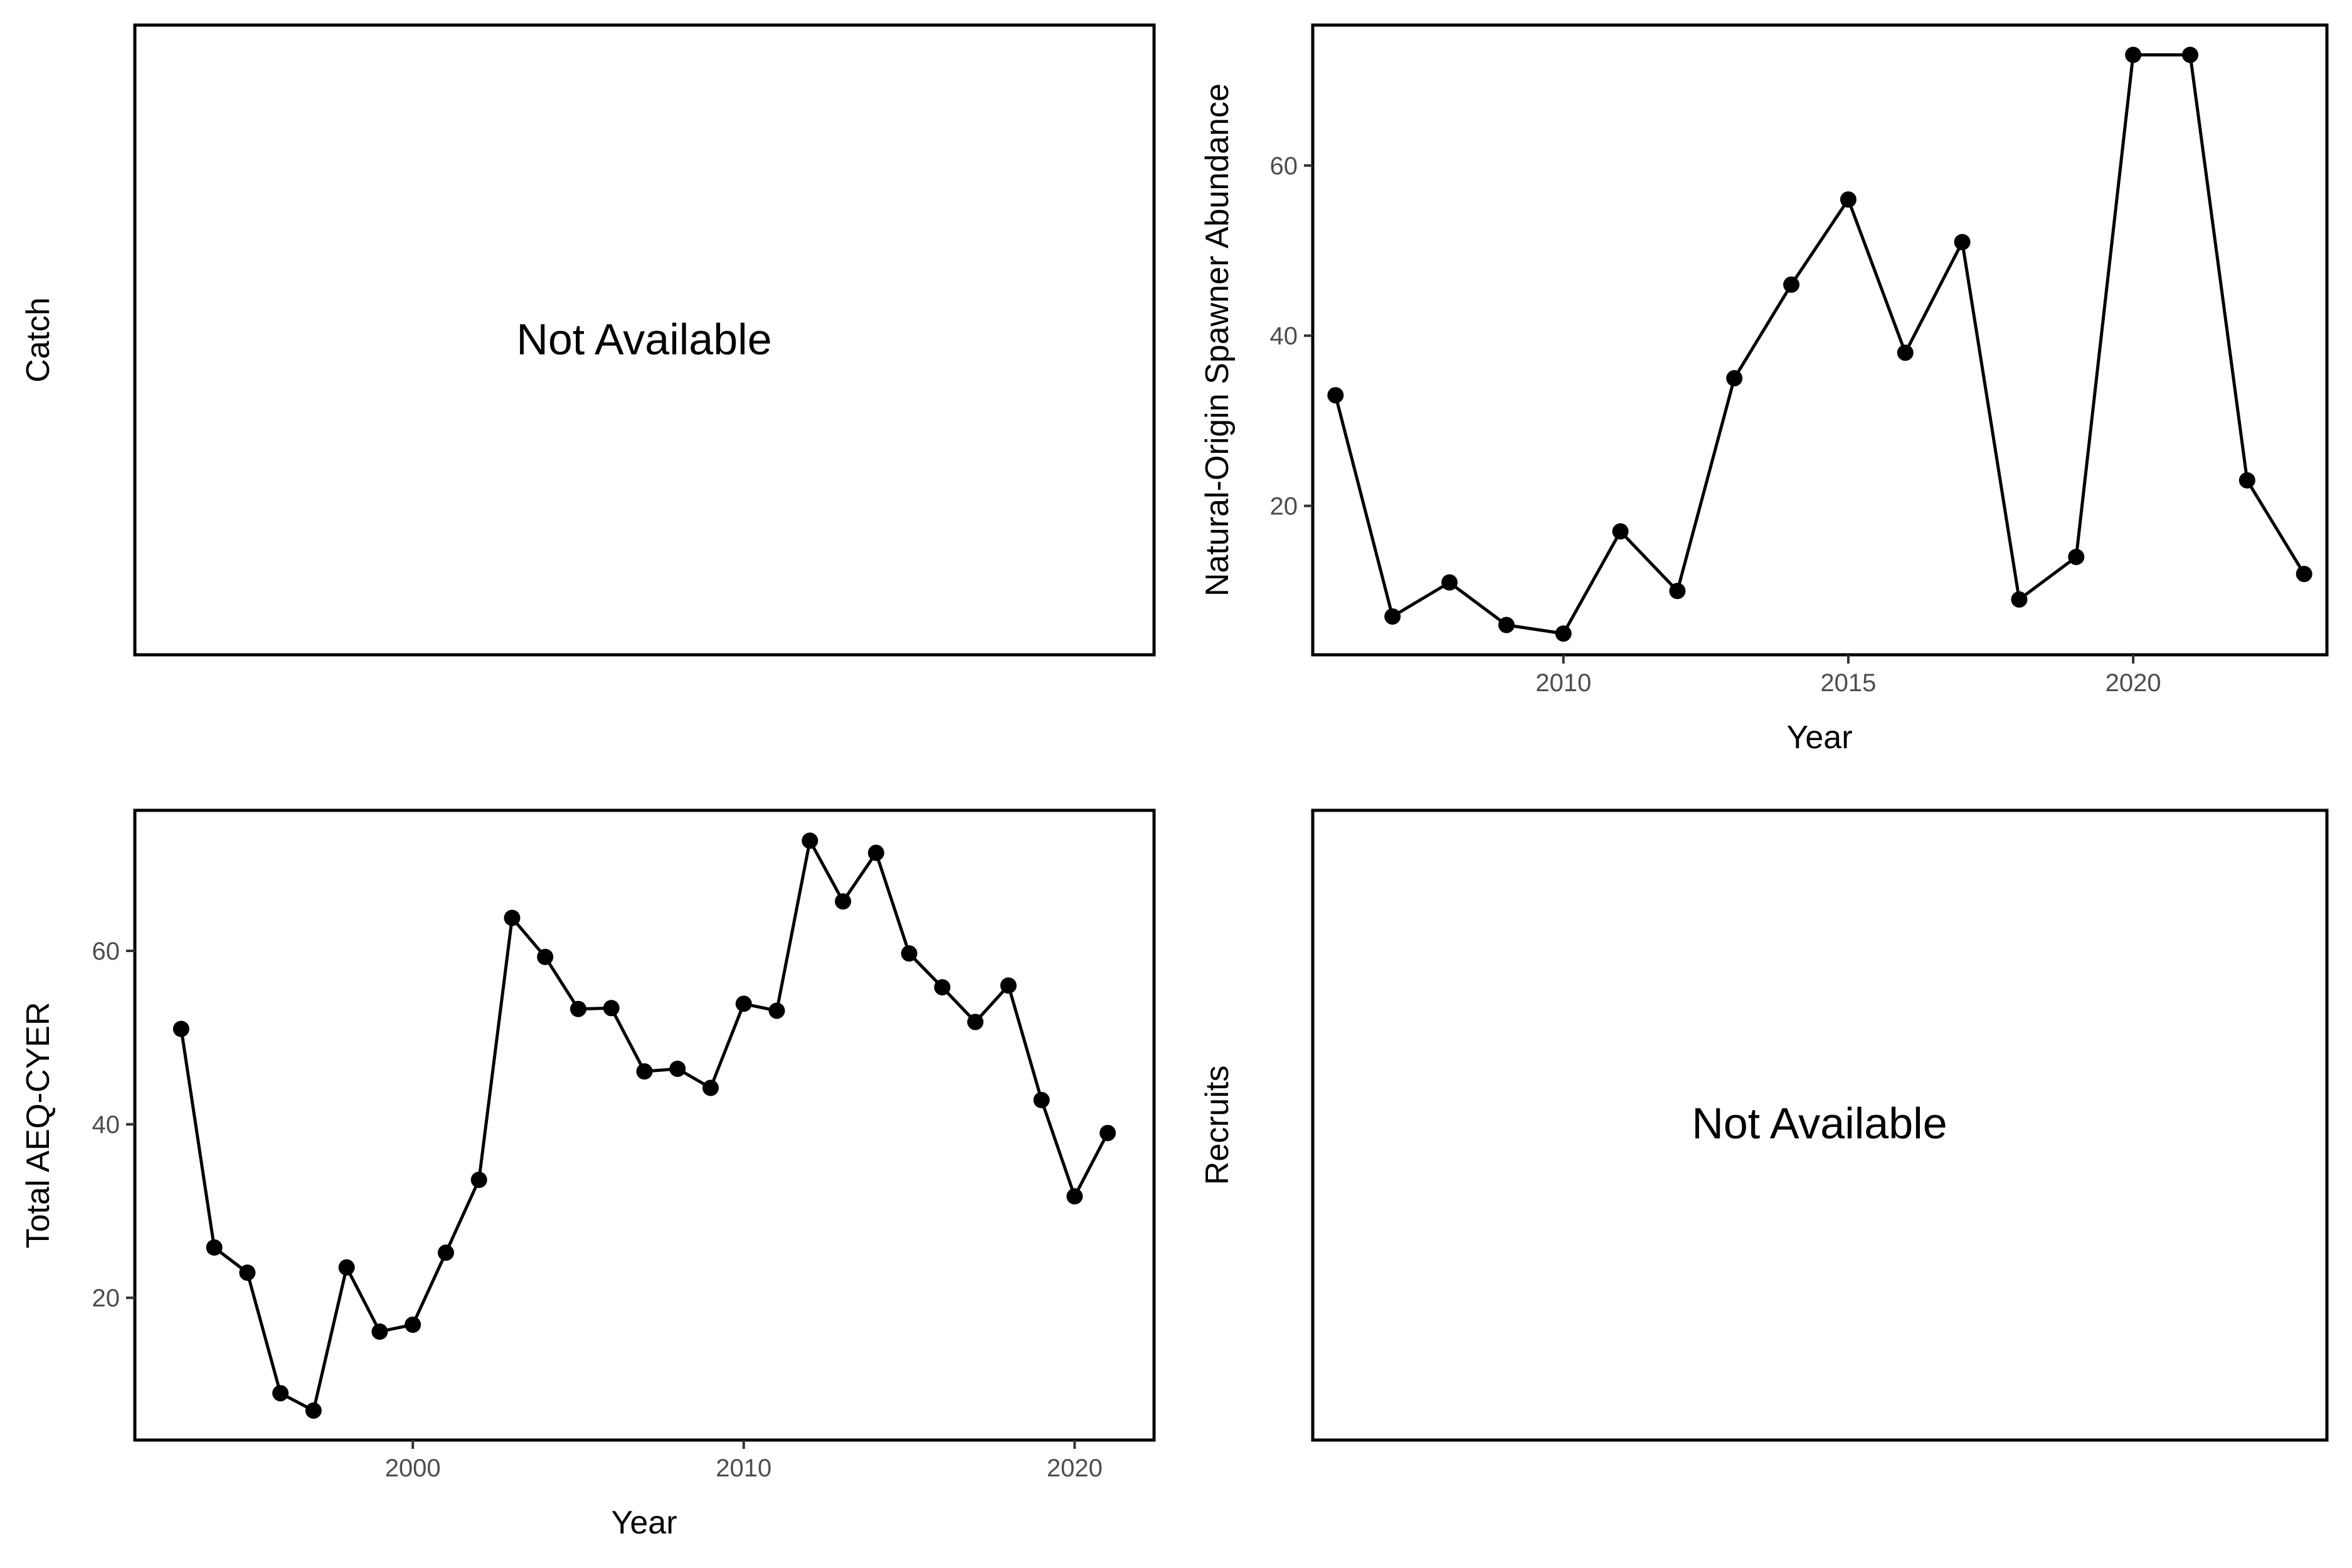 The width and height of the screenshot is (2352, 1568). I want to click on cyer-y-tick-label: 20, so click(106, 1298).